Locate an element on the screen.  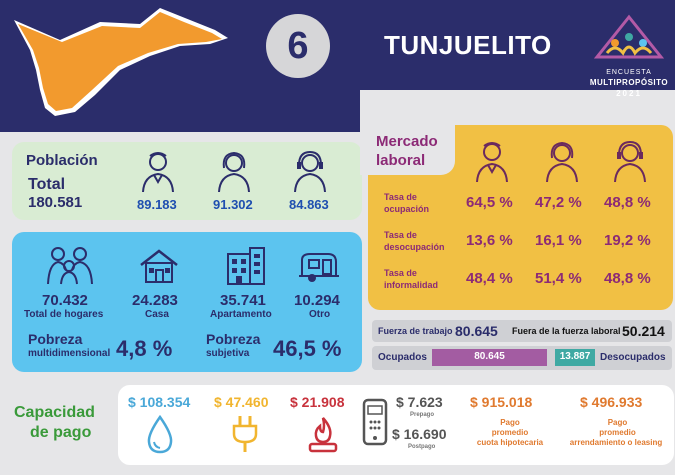
locality-title: TUNJUELITO is located at coordinates (468, 45).